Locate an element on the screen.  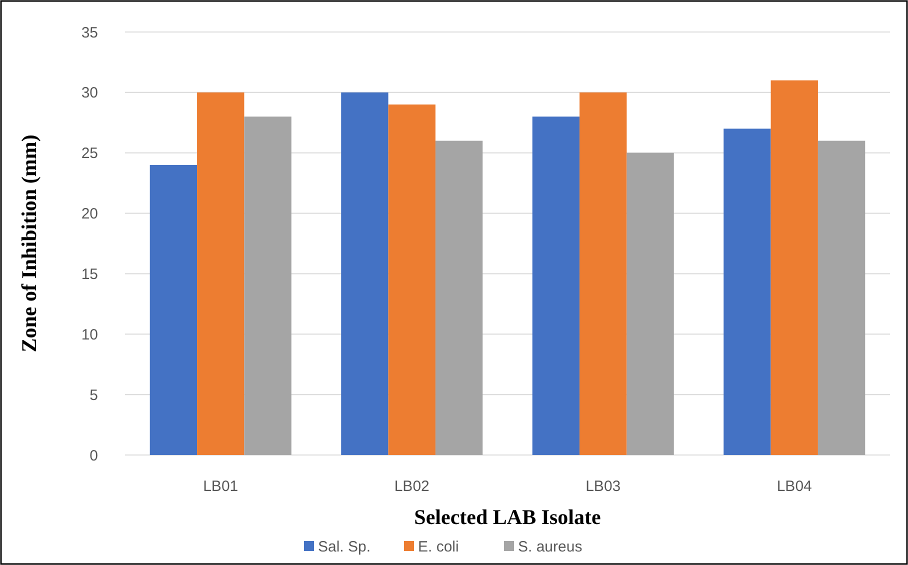
x-tick-label: LB04 is located at coordinates (794, 486).